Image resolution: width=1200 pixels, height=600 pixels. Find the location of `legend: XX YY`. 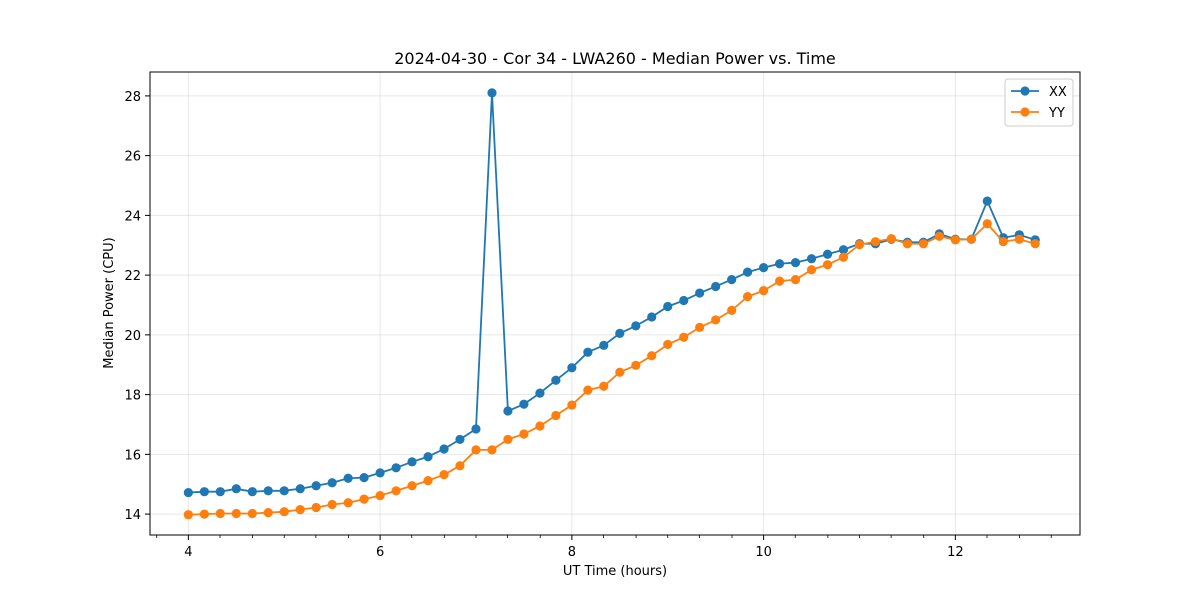

legend: XX YY is located at coordinates (1039, 102).